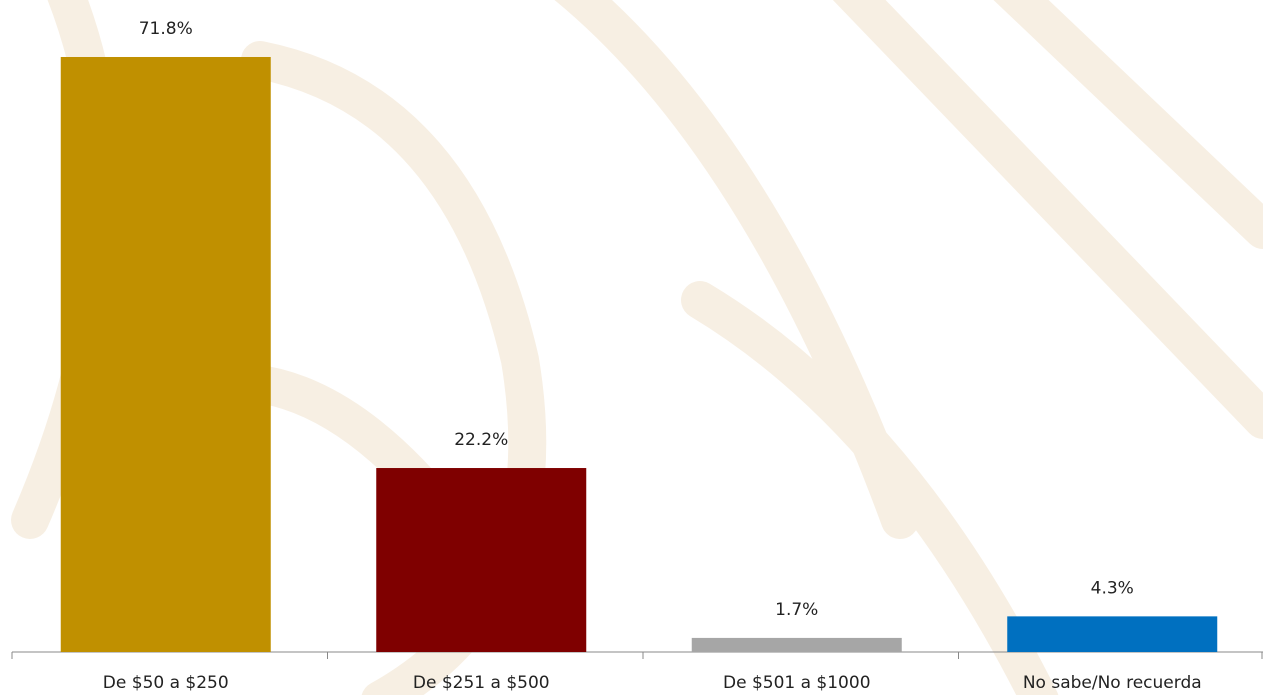 This screenshot has width=1263, height=695. What do you see at coordinates (481, 683) in the screenshot?
I see `x-tick-label: De $251 a $500` at bounding box center [481, 683].